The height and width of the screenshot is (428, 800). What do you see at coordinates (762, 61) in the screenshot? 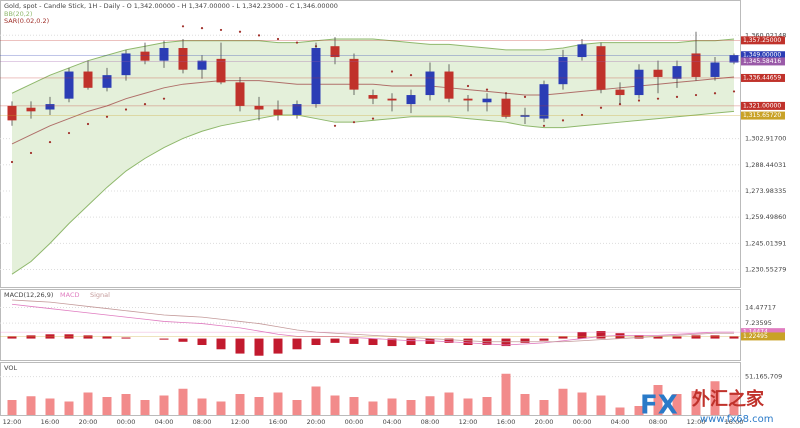
I see `price-tag-label: 1,345.58416` at bounding box center [762, 61].